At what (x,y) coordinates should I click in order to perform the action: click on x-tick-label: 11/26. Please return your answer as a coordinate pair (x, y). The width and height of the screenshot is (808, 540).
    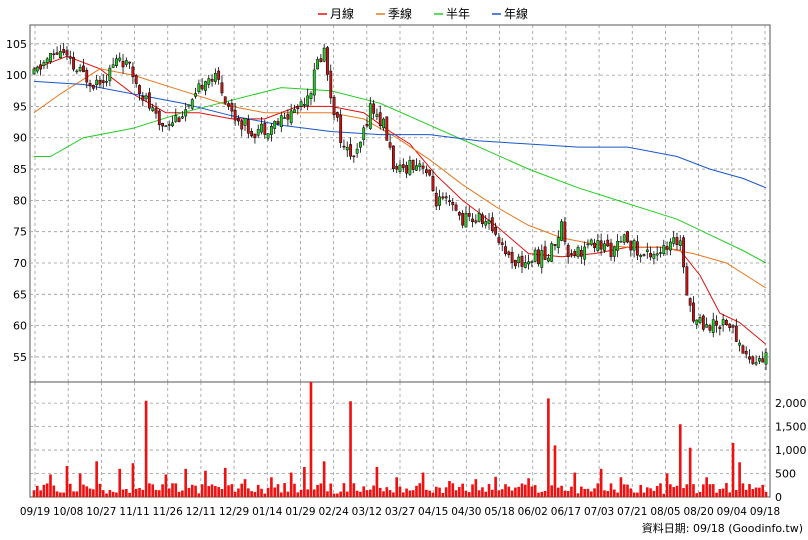
    Looking at the image, I should click on (168, 512).